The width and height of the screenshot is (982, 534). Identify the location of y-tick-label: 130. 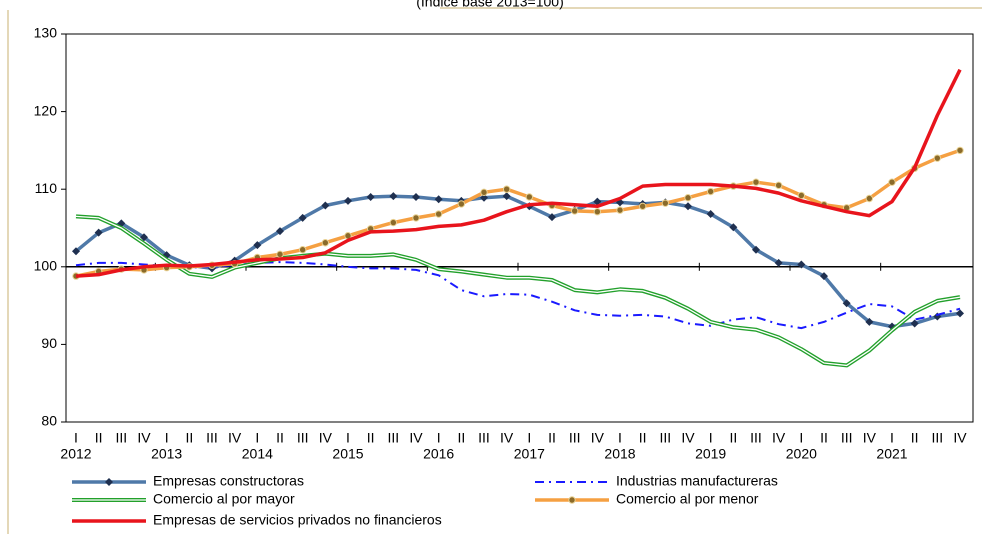
(46, 33).